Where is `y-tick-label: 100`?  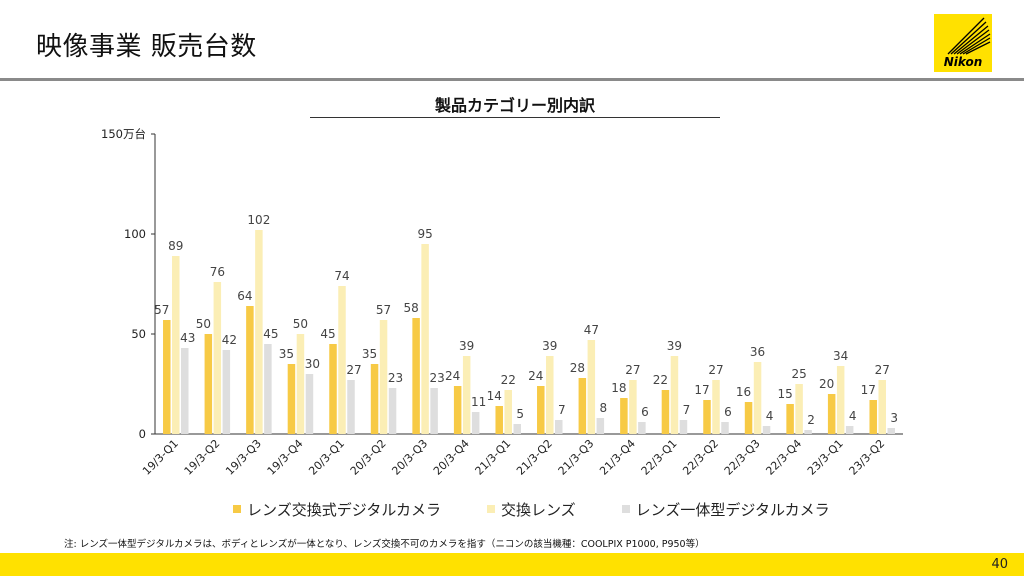 y-tick-label: 100 is located at coordinates (135, 234).